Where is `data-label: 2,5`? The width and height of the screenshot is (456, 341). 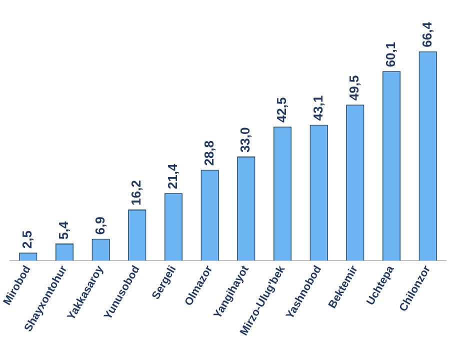 data-label: 2,5 is located at coordinates (27, 239).